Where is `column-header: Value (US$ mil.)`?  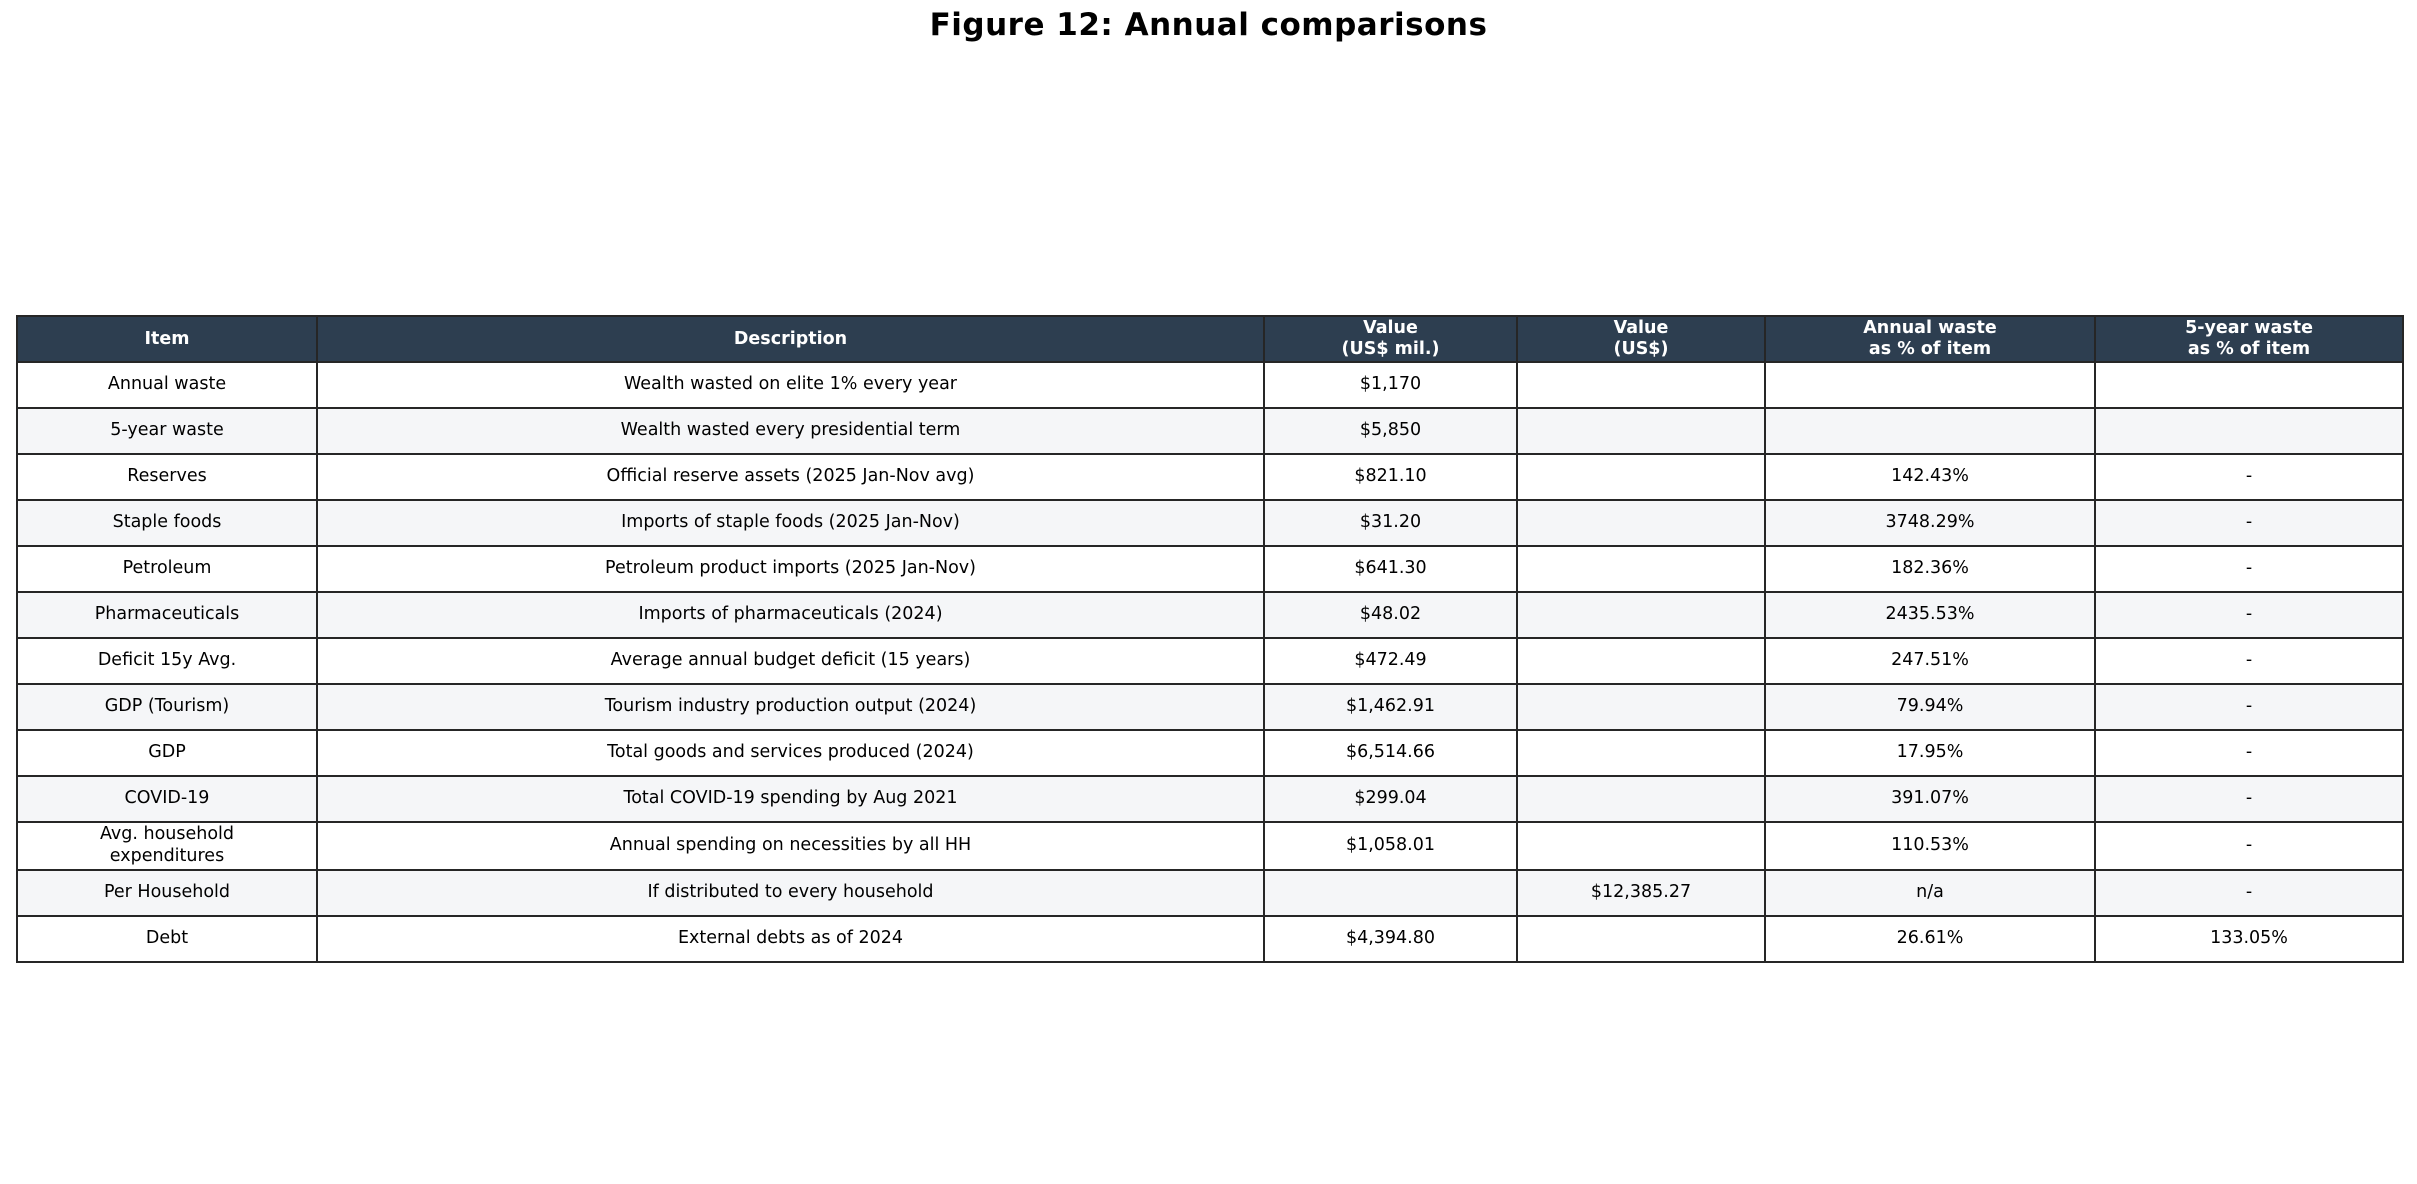 column-header: Value (US$ mil.) is located at coordinates (1390, 339).